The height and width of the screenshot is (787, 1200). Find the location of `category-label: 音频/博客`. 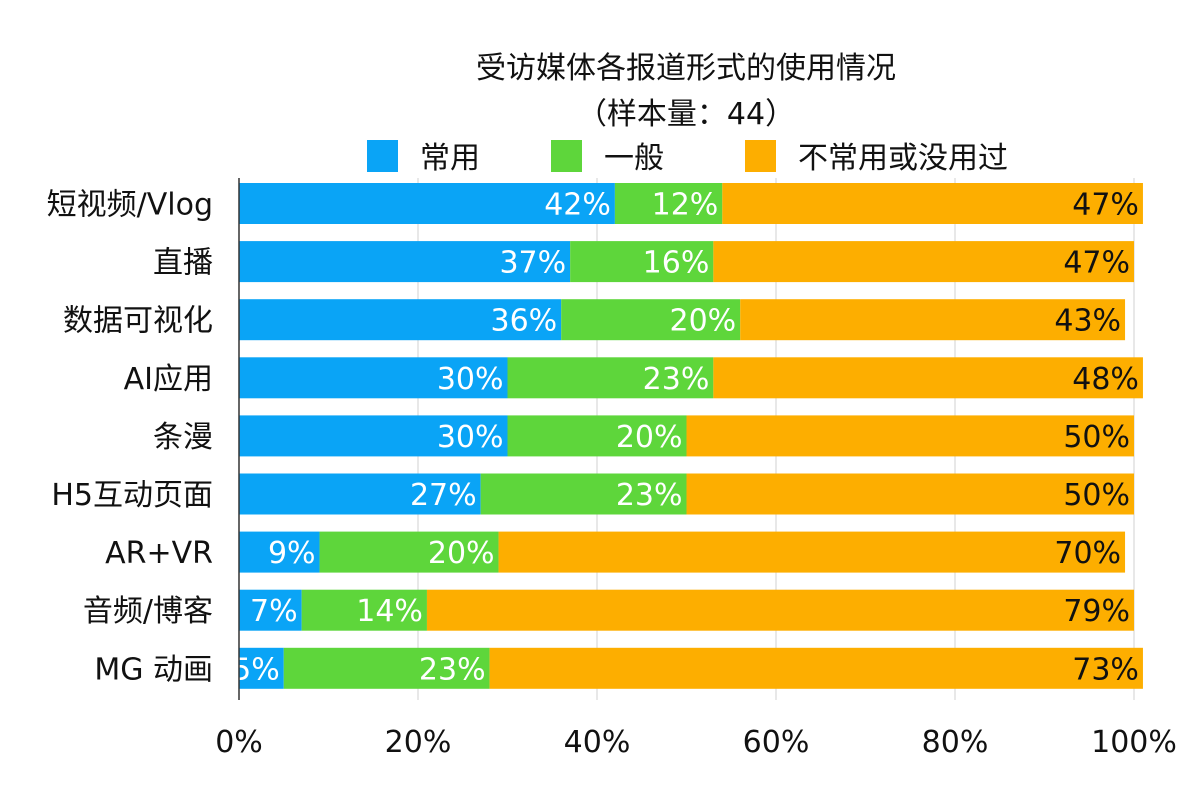

category-label: 音频/博客 is located at coordinates (148, 611).